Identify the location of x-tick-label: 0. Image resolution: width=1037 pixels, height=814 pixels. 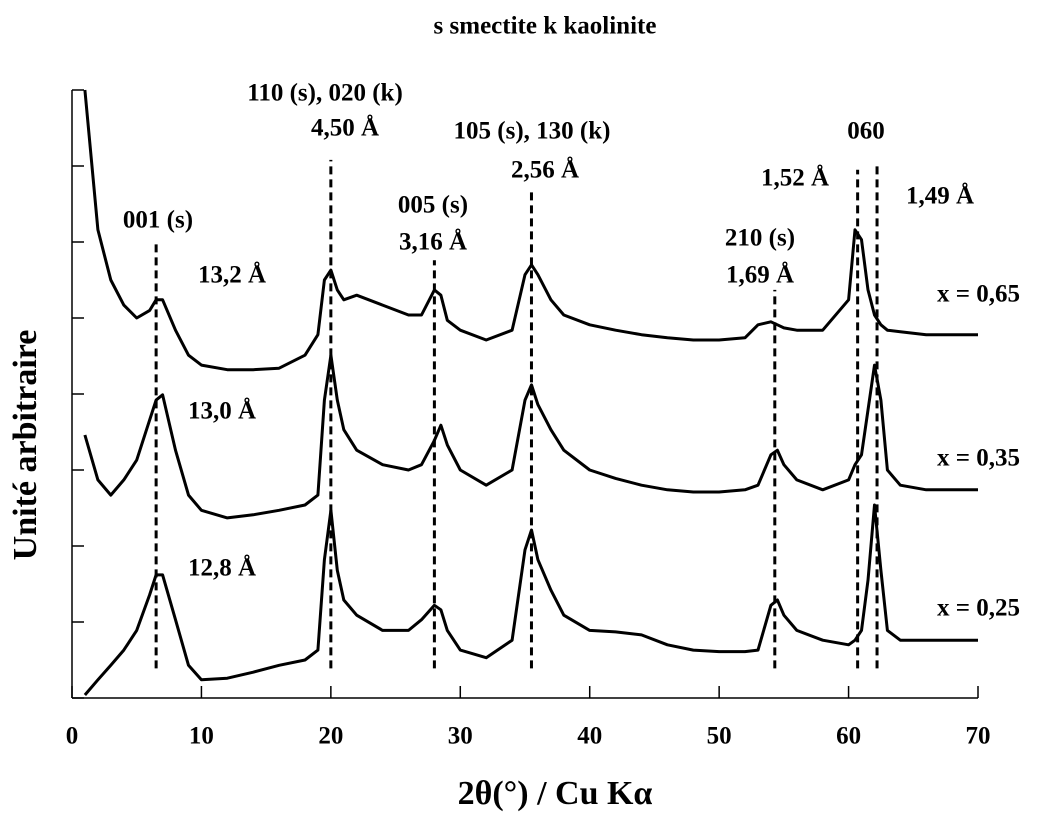
(72, 736).